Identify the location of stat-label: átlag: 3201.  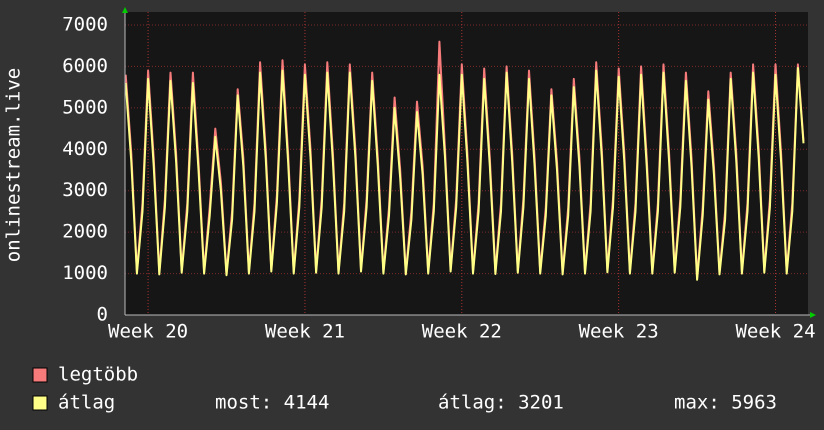
(501, 403).